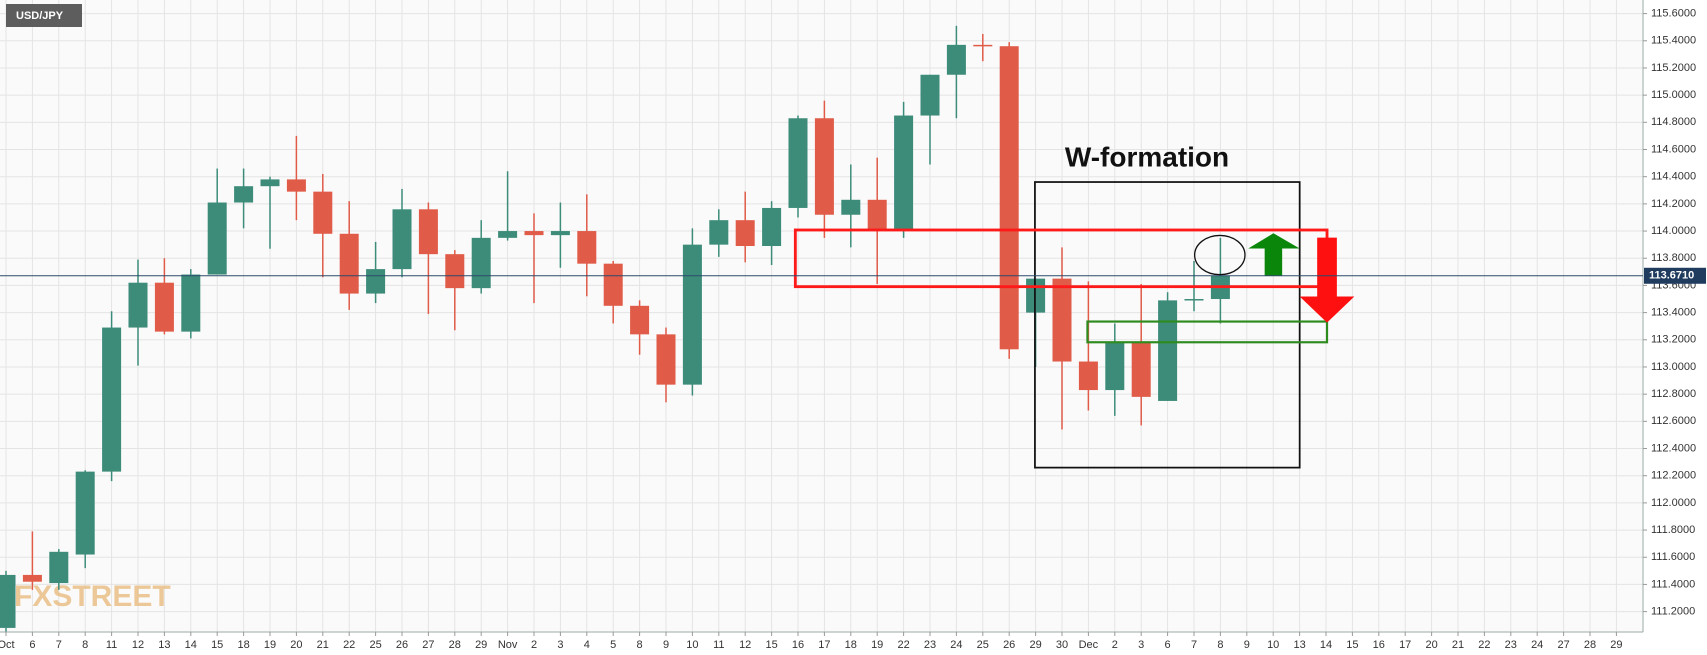 Image resolution: width=1707 pixels, height=655 pixels. I want to click on last-price-box, so click(1675, 275).